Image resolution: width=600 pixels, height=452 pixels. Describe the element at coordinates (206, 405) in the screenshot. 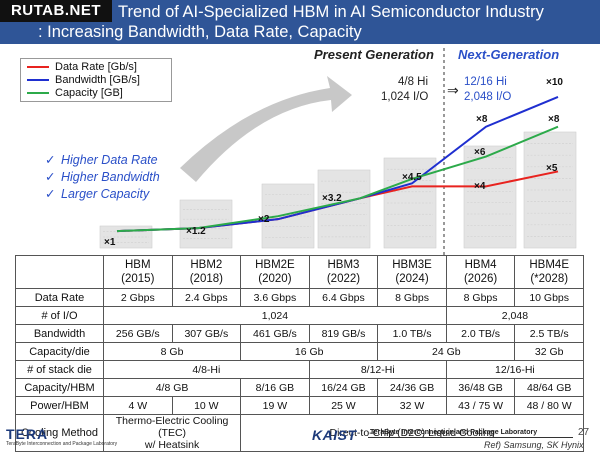

I see `table-cell: 10 W` at that location.